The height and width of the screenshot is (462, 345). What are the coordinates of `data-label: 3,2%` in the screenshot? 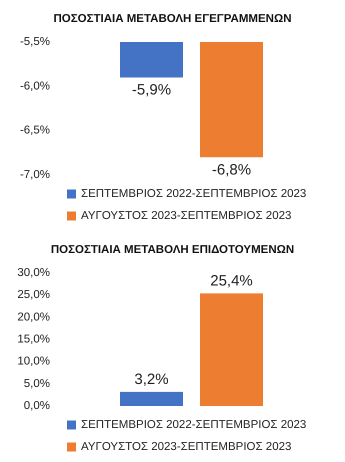 It's located at (151, 379).